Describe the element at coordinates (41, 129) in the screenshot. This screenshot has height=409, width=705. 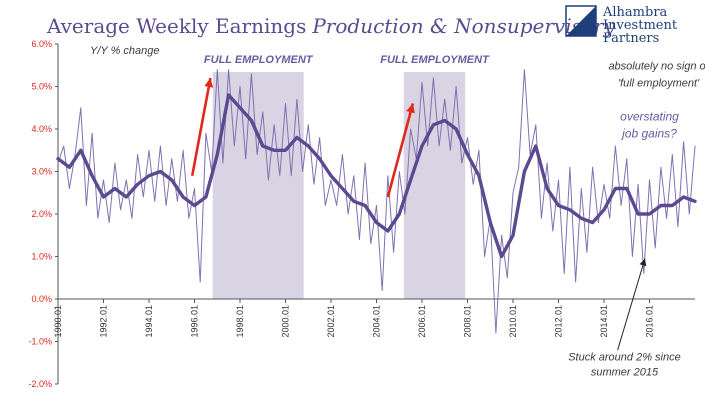
I see `y-tick-label: 4.0%` at that location.